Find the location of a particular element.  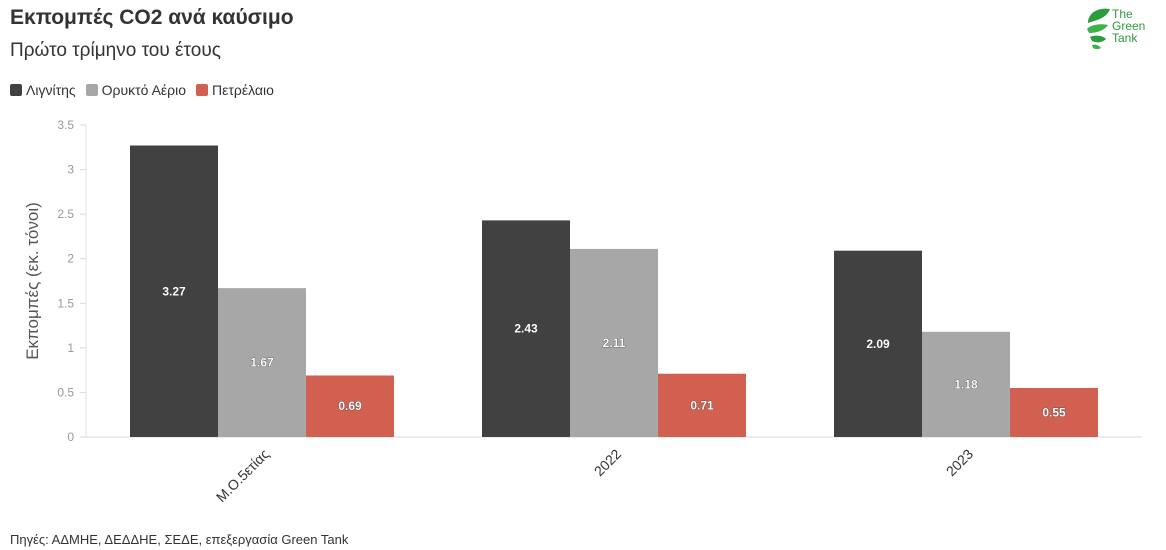

chart-title: Εκπομπές CO2 ανά καύσιμο is located at coordinates (152, 17).